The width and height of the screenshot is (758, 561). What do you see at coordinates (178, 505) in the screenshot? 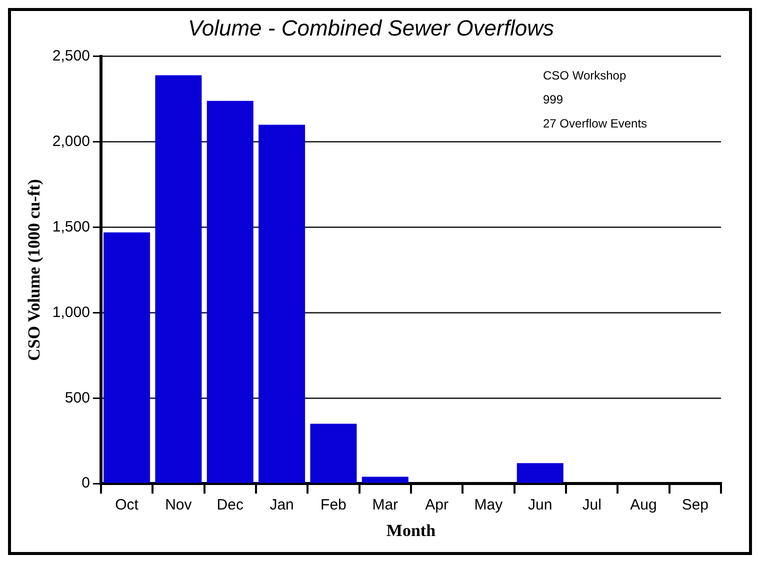
I see `x-tick-label: Nov` at bounding box center [178, 505].